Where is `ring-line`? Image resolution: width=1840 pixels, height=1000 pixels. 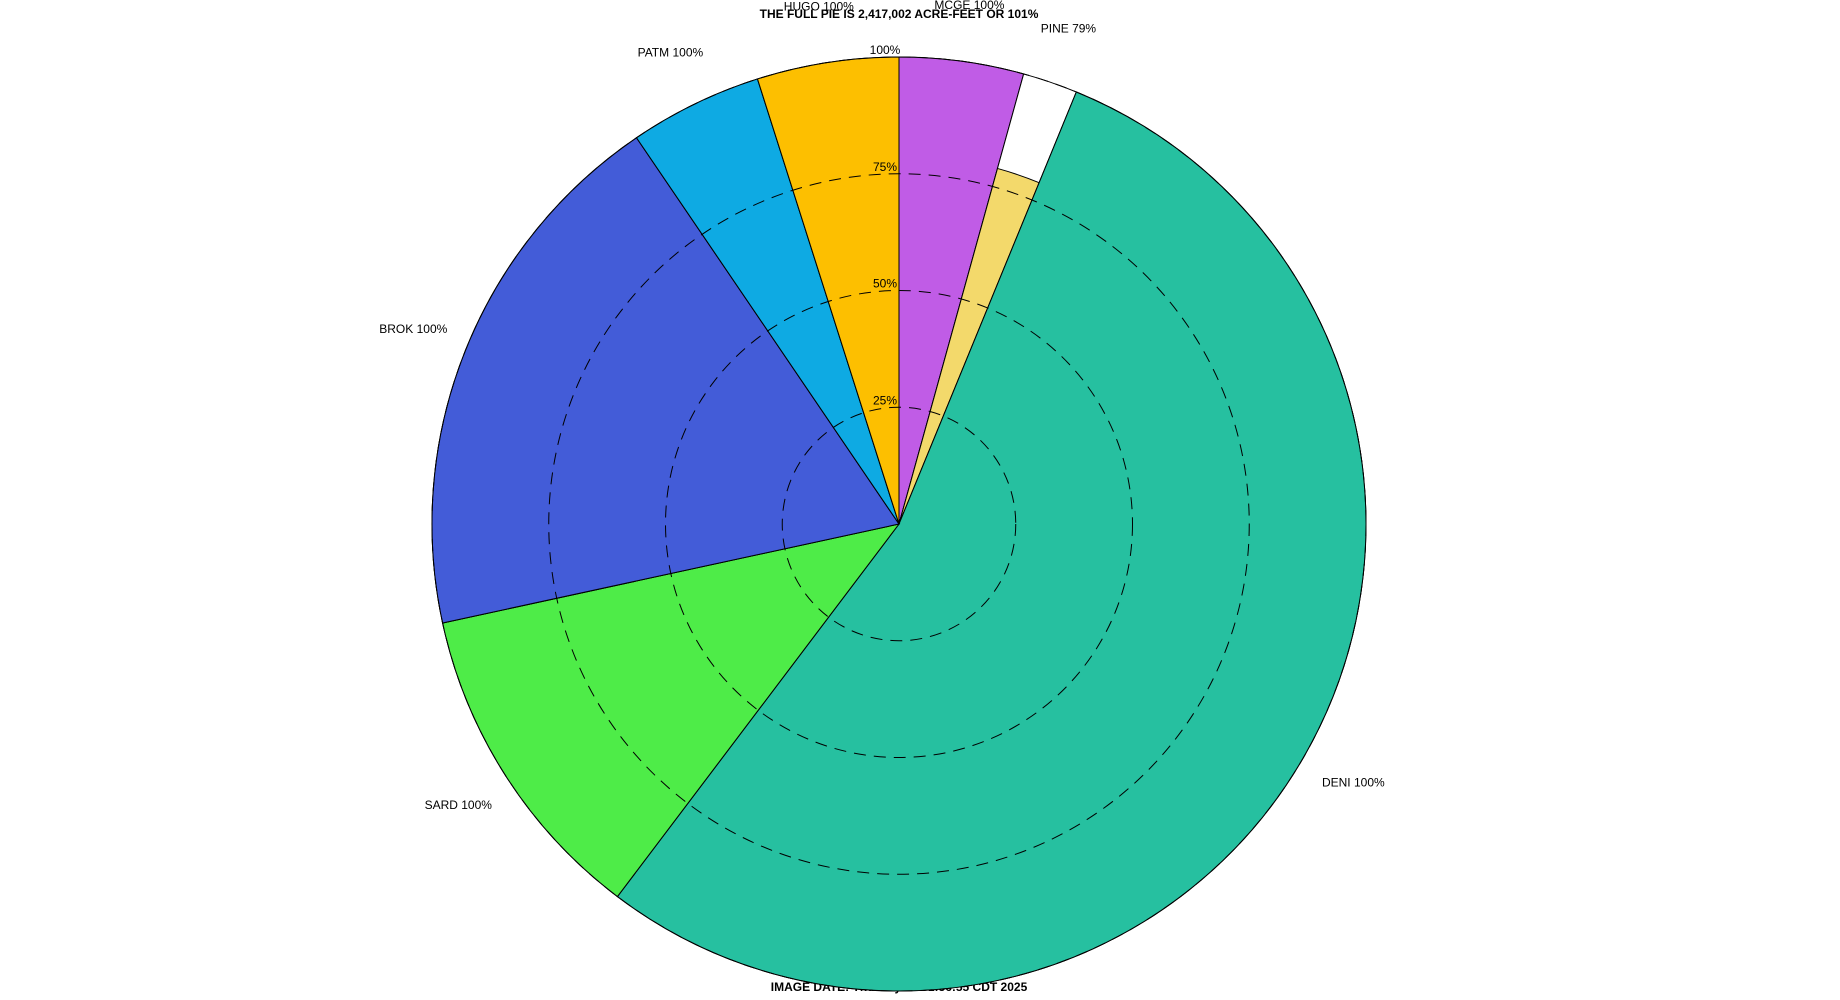 ring-line is located at coordinates (899, 524).